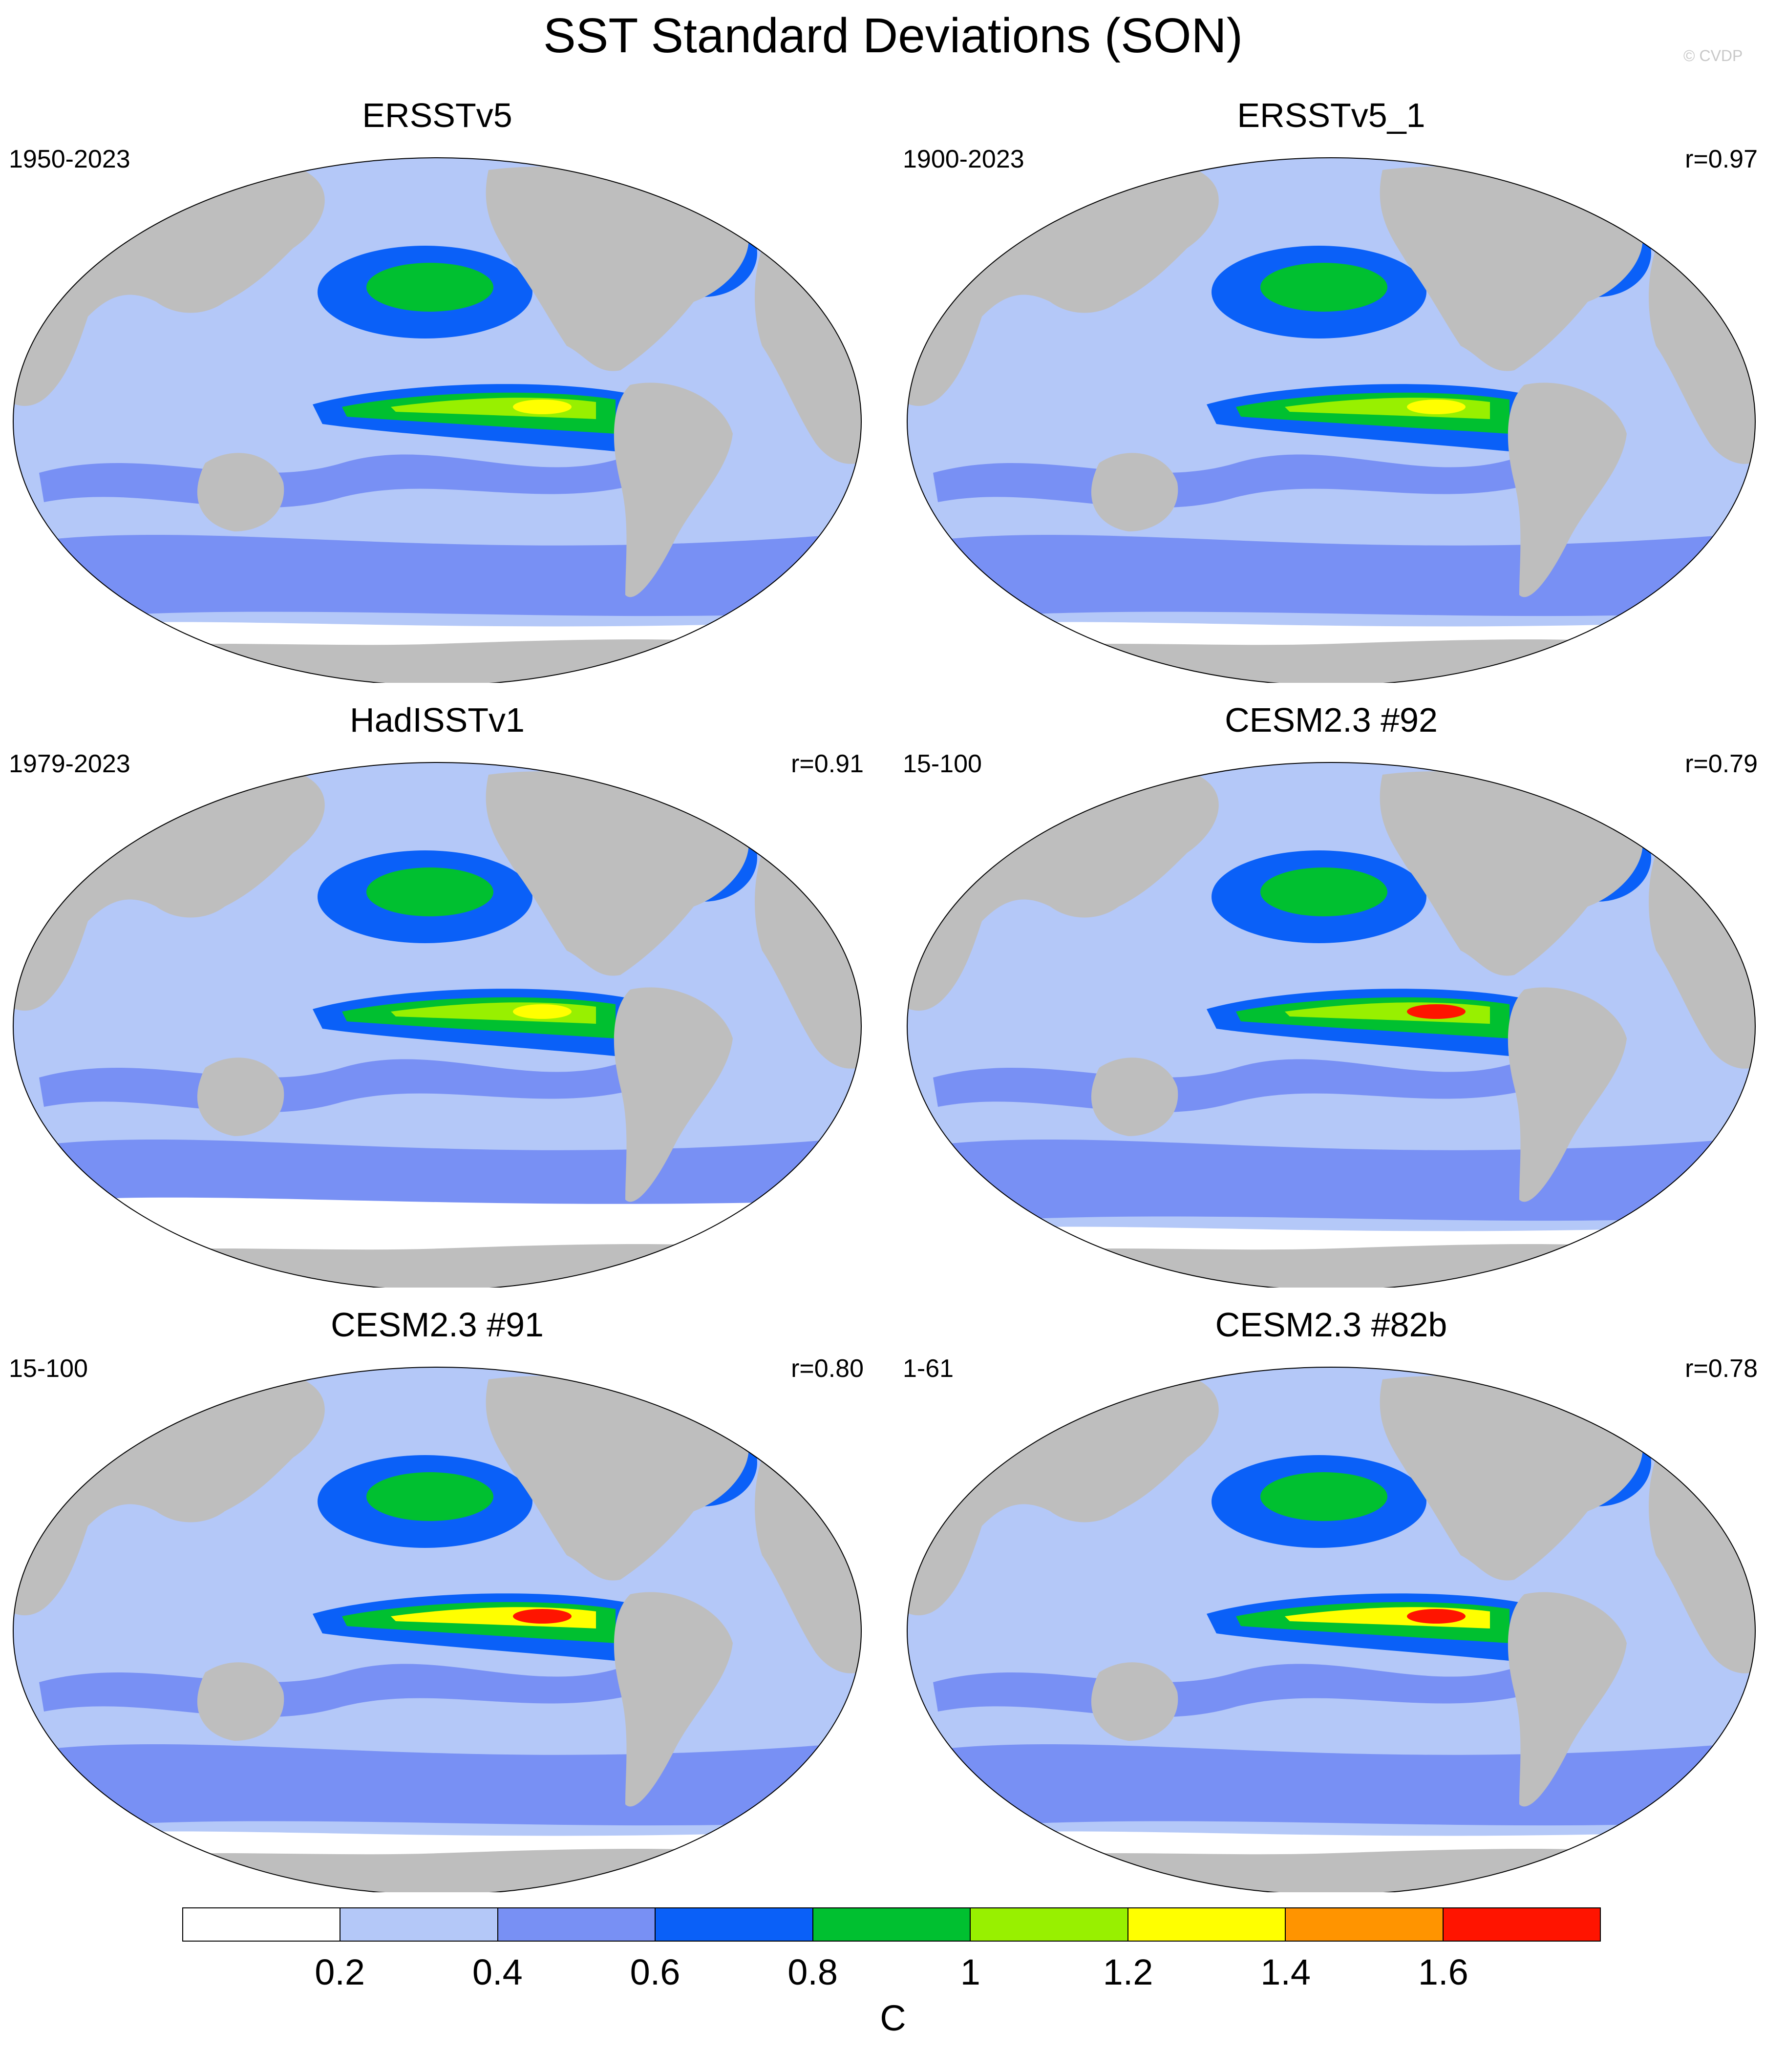 The height and width of the screenshot is (2072, 1786). I want to click on panel-period: 1-61, so click(928, 1368).